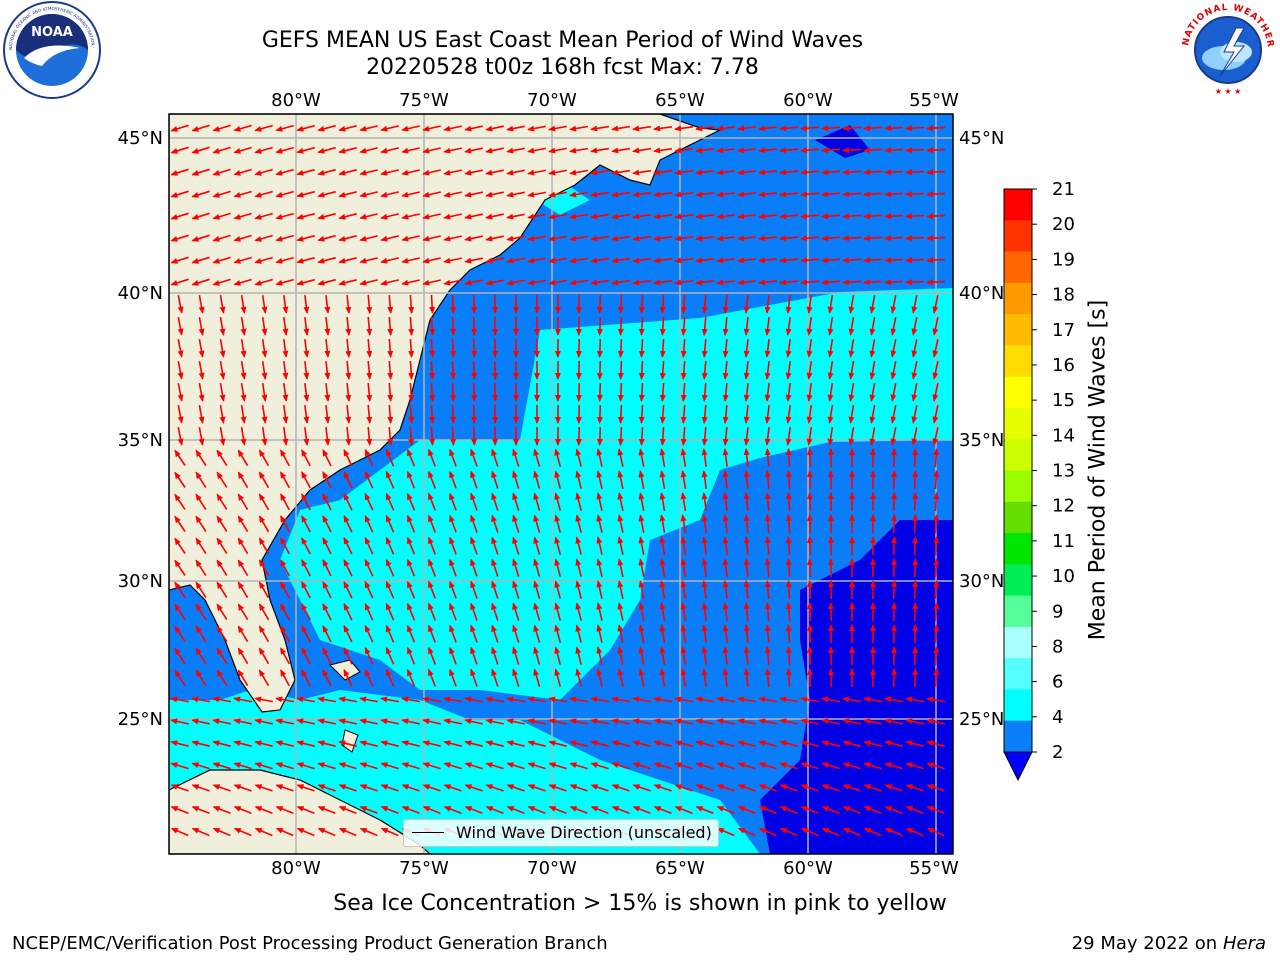  What do you see at coordinates (140, 429) in the screenshot?
I see `lat-ticks-left: 45°N 40°N 35°N 30°N 25°N` at bounding box center [140, 429].